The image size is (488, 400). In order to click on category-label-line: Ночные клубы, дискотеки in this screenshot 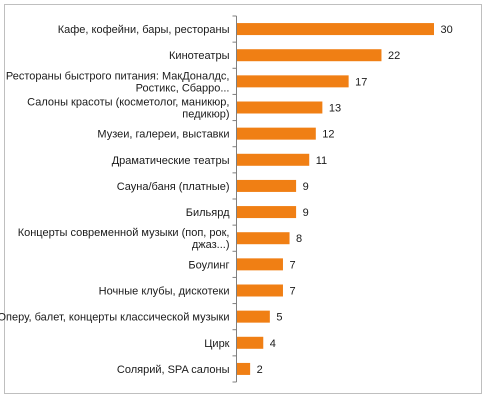, I will do `click(164, 292)`.